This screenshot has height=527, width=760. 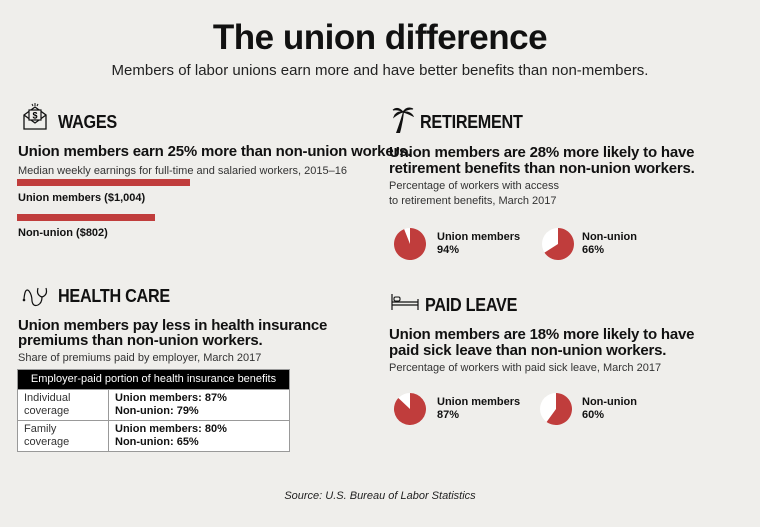 I want to click on wages-bar-union, so click(x=103, y=182).